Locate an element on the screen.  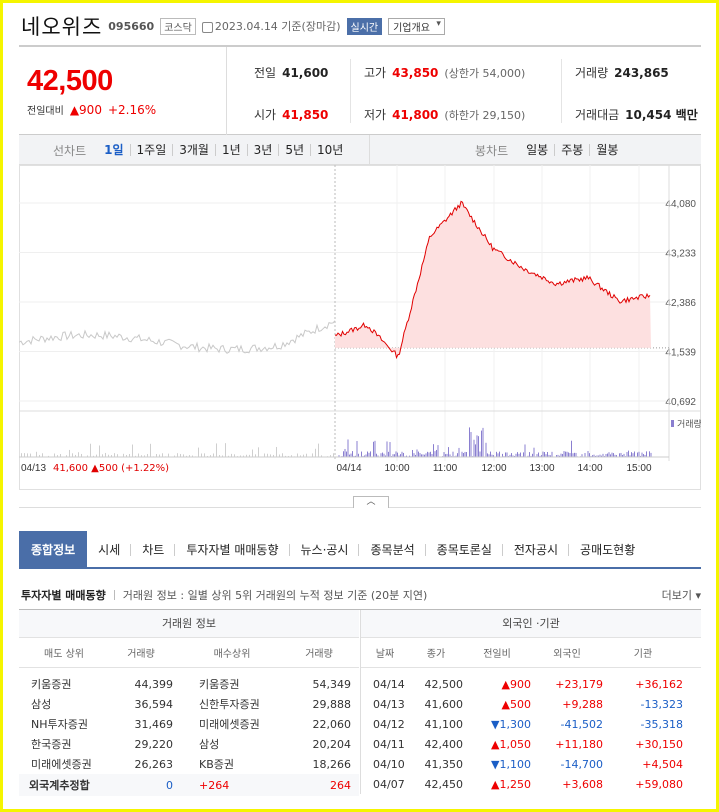
foreign-table-header: 날짜 종가 전일비 외국인 기관 is located at coordinates (531, 653).